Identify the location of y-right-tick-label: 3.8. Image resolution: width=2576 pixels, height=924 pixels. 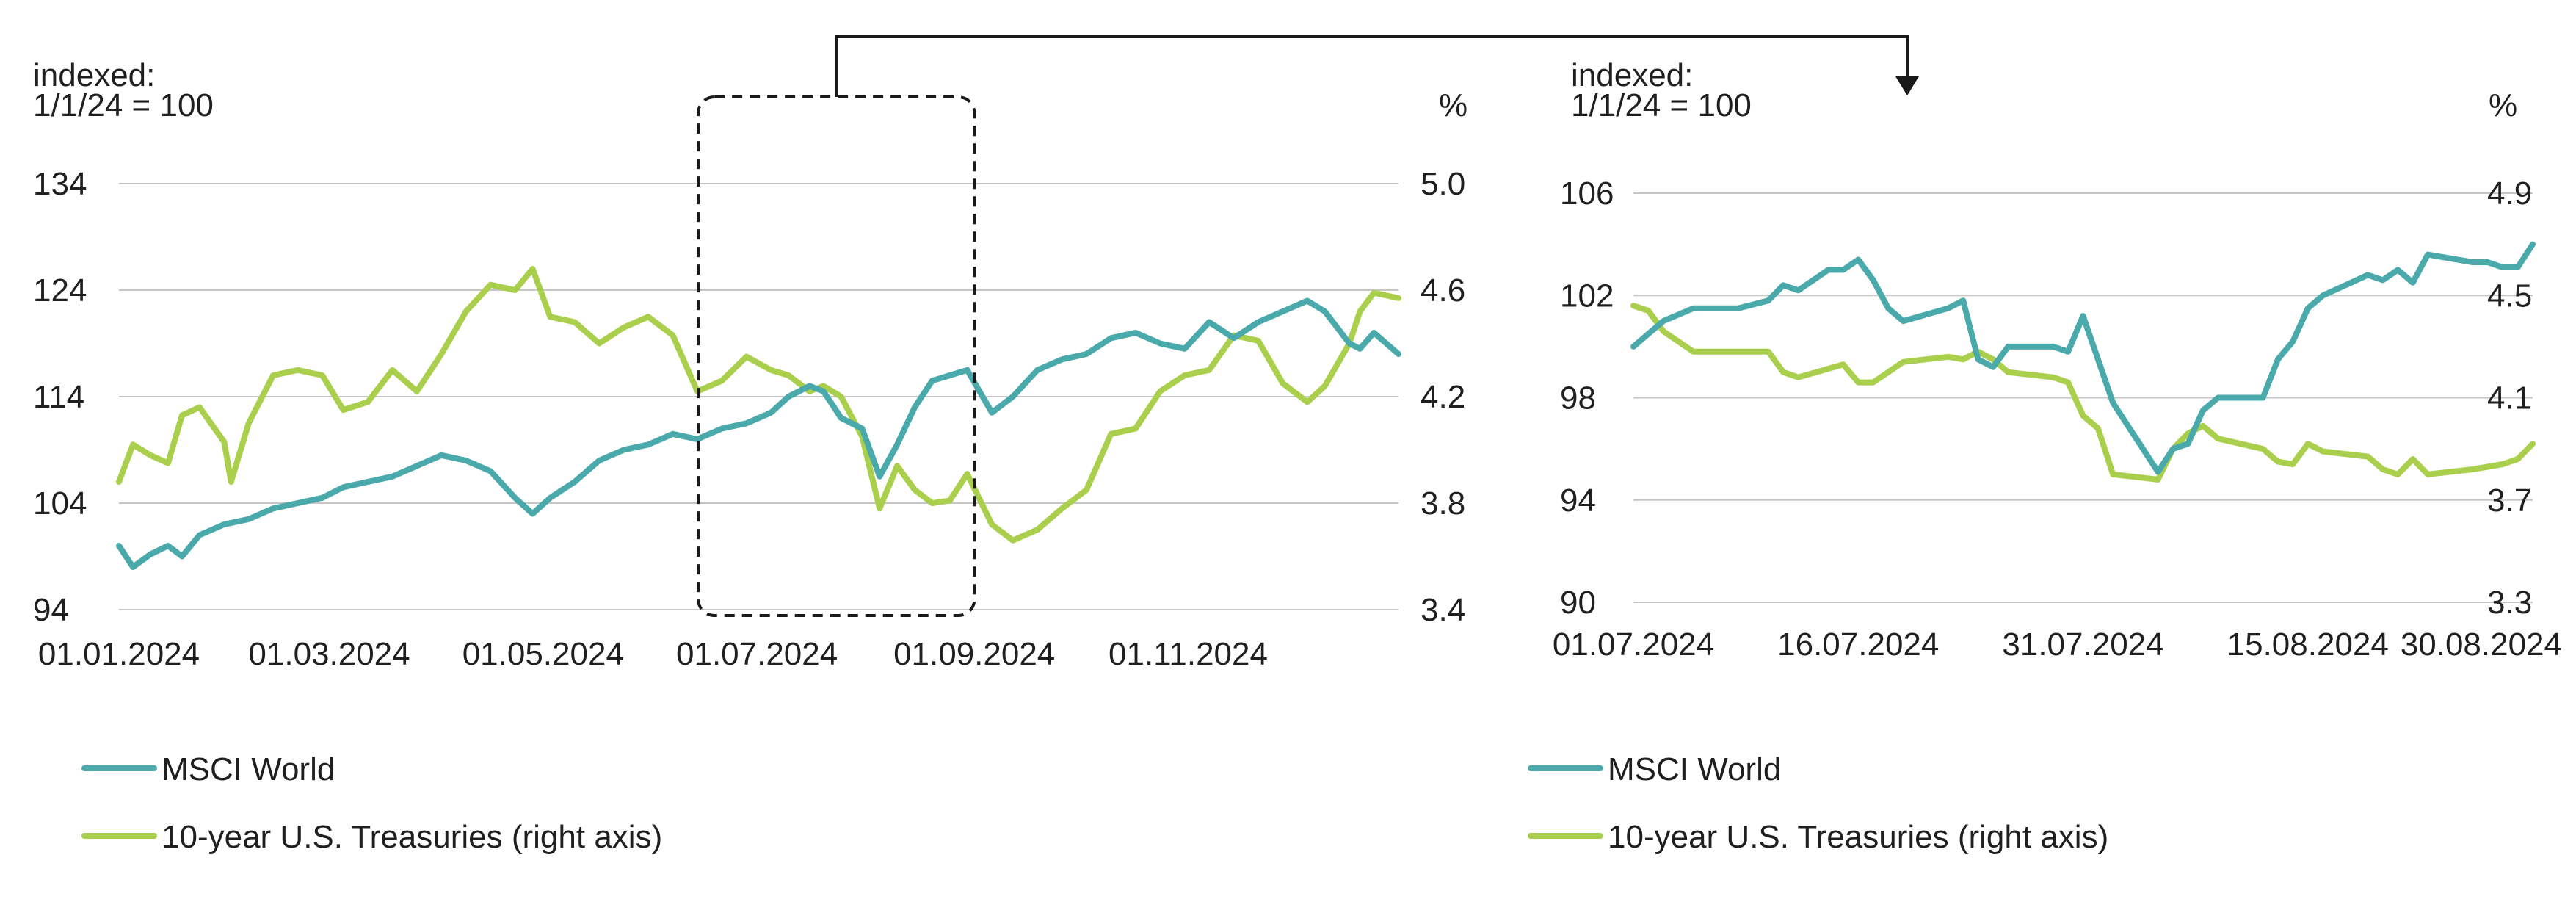
(1443, 503).